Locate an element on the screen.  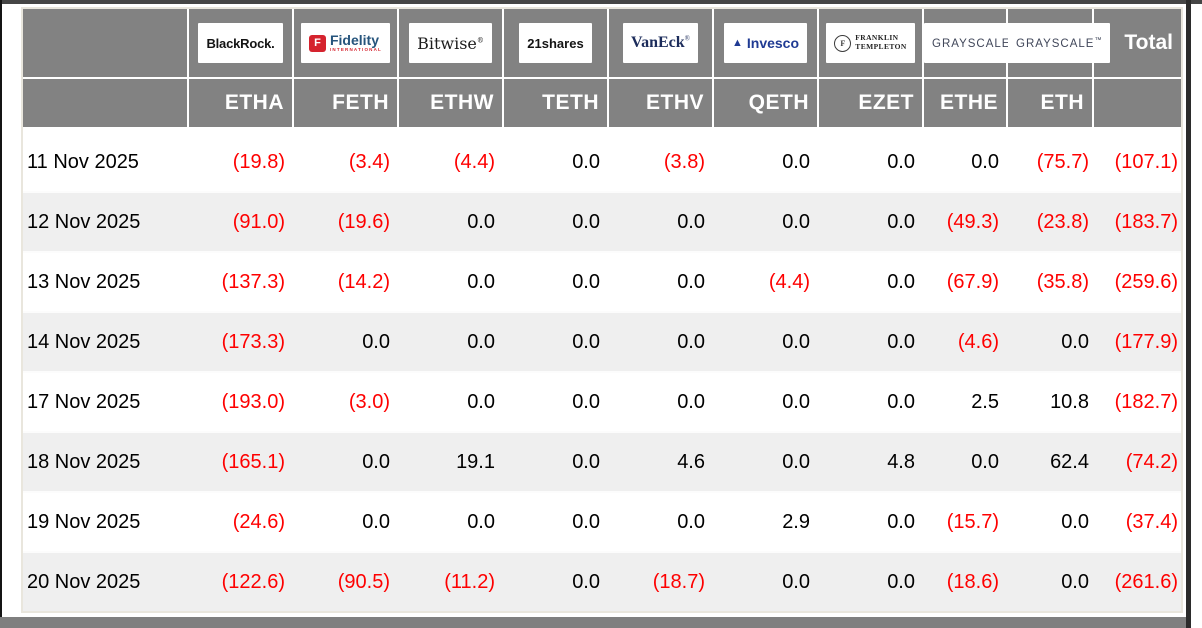
flow-cell-etha: (24.6) is located at coordinates (240, 521).